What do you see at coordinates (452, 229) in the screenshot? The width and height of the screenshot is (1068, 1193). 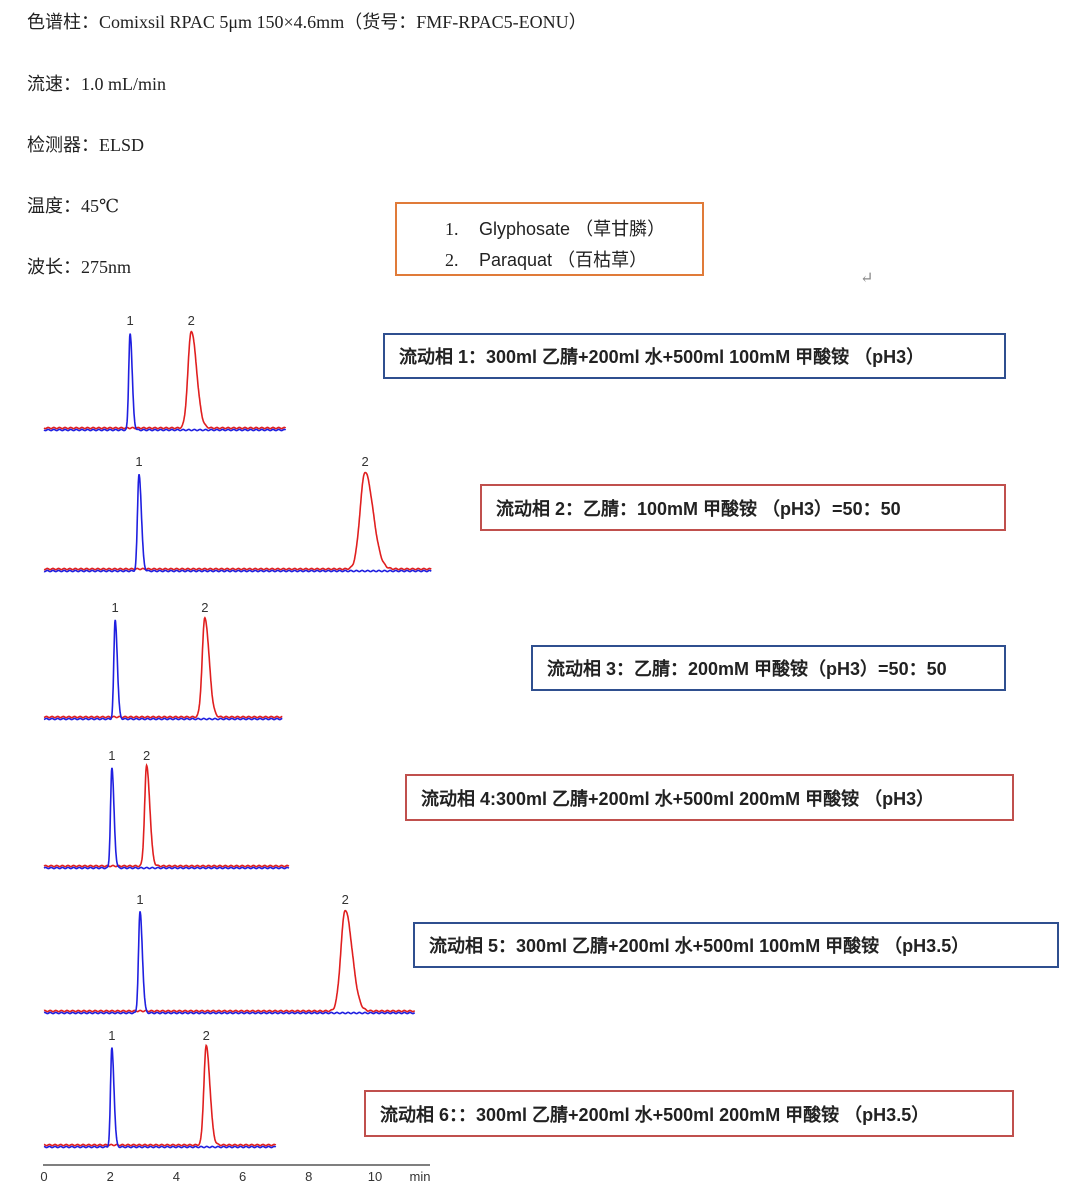 I see `legend-num: 1.` at bounding box center [452, 229].